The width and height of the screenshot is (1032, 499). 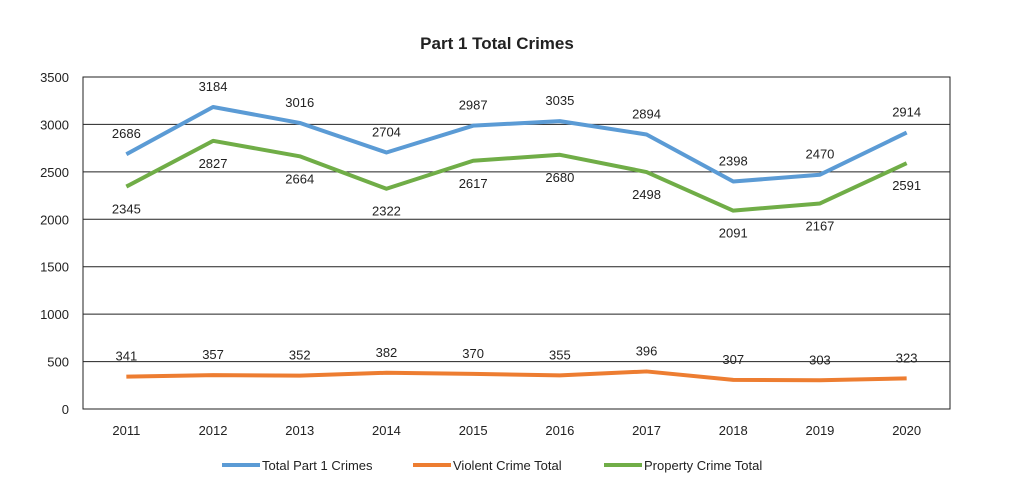 I want to click on x-tick-label: 2012, so click(x=213, y=430).